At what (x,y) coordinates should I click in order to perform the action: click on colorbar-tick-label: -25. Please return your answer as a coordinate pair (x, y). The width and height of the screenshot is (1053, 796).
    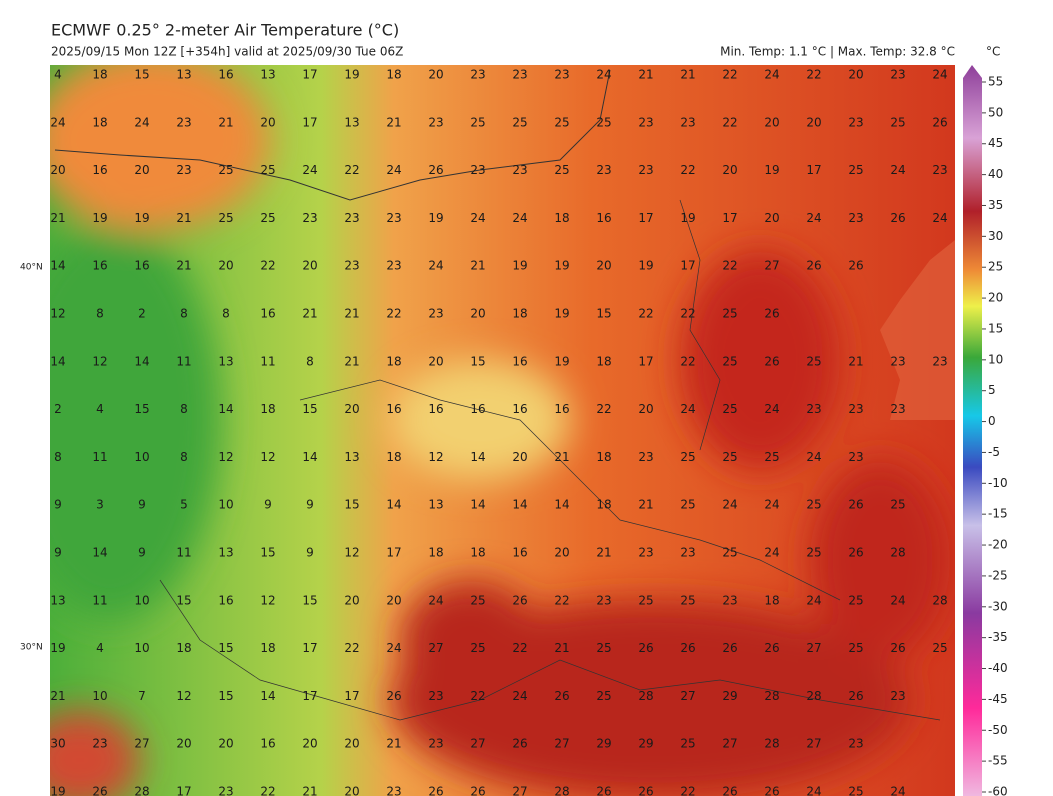
    Looking at the image, I should click on (998, 575).